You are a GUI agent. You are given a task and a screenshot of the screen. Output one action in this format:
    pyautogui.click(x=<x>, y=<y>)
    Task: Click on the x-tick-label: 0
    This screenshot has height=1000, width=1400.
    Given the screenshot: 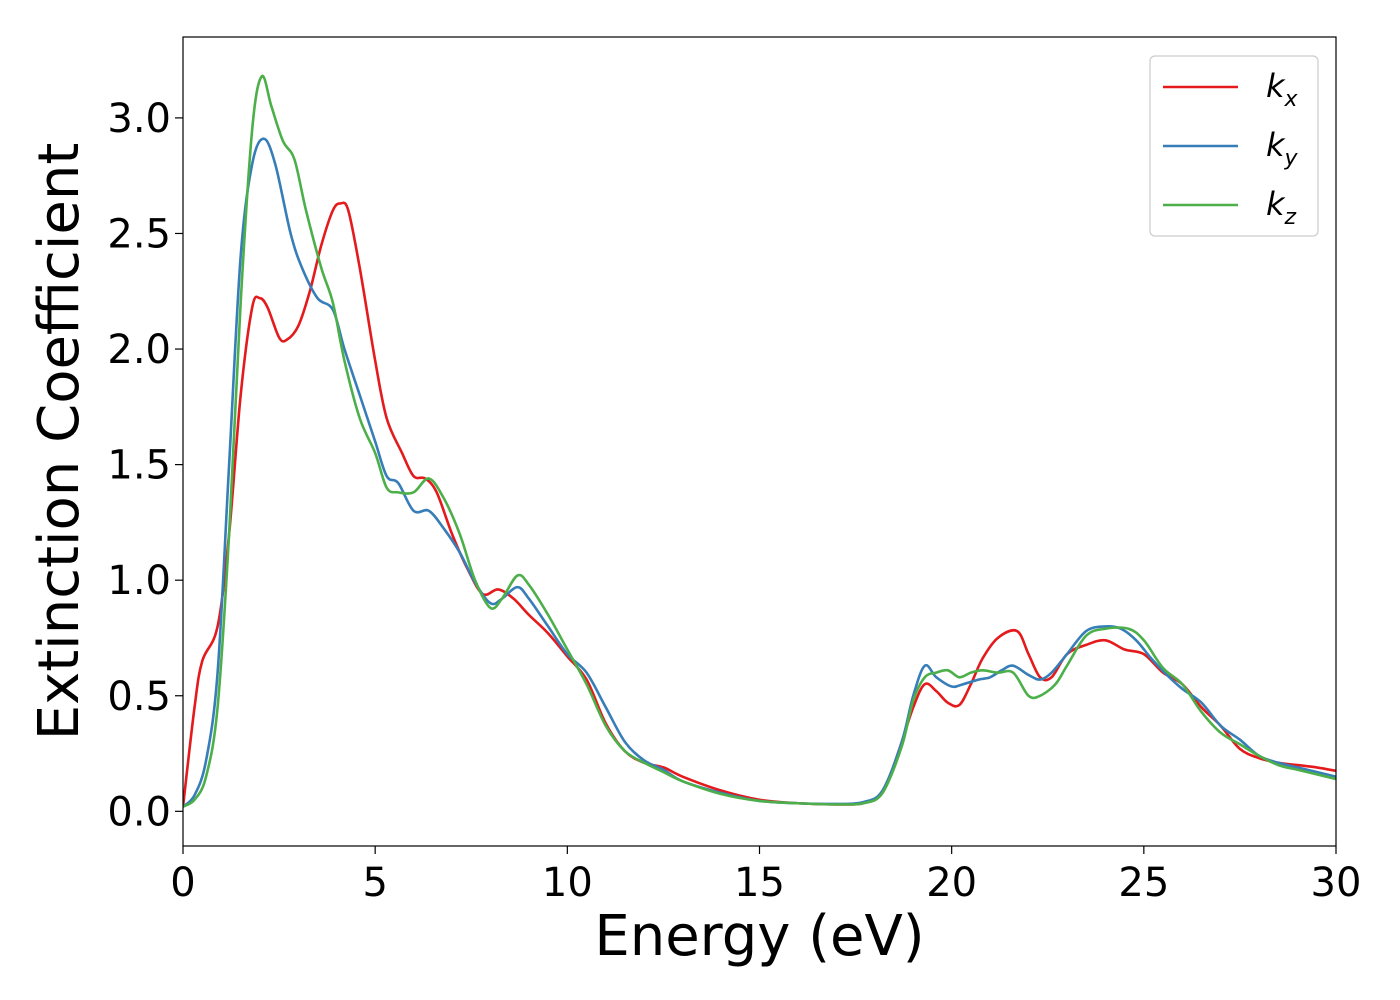 What is the action you would take?
    pyautogui.click(x=182, y=883)
    